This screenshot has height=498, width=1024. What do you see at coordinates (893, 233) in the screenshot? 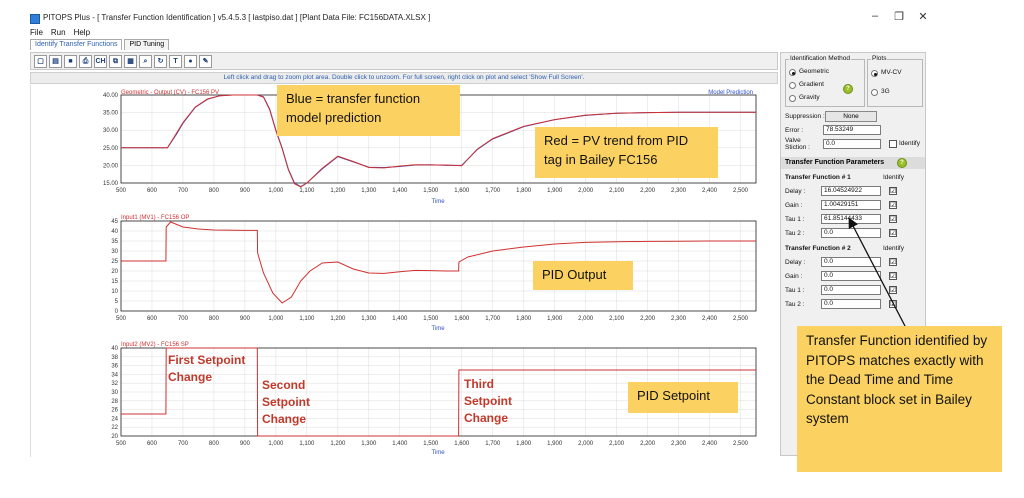
I see `tf1-tau2-checkbox: ☑` at bounding box center [893, 233].